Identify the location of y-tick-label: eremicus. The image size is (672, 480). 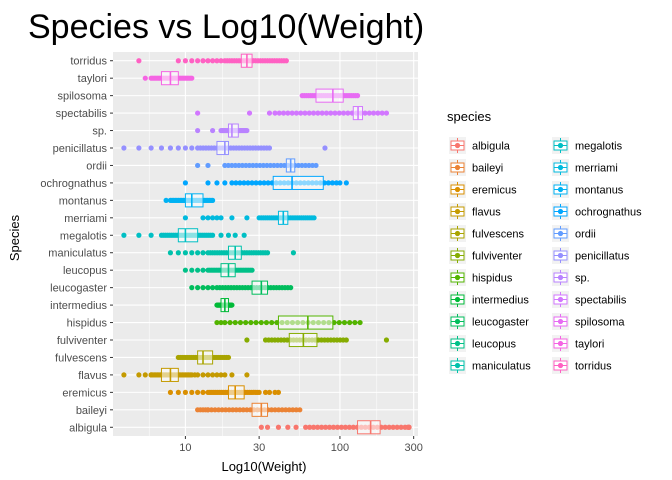
(84, 393).